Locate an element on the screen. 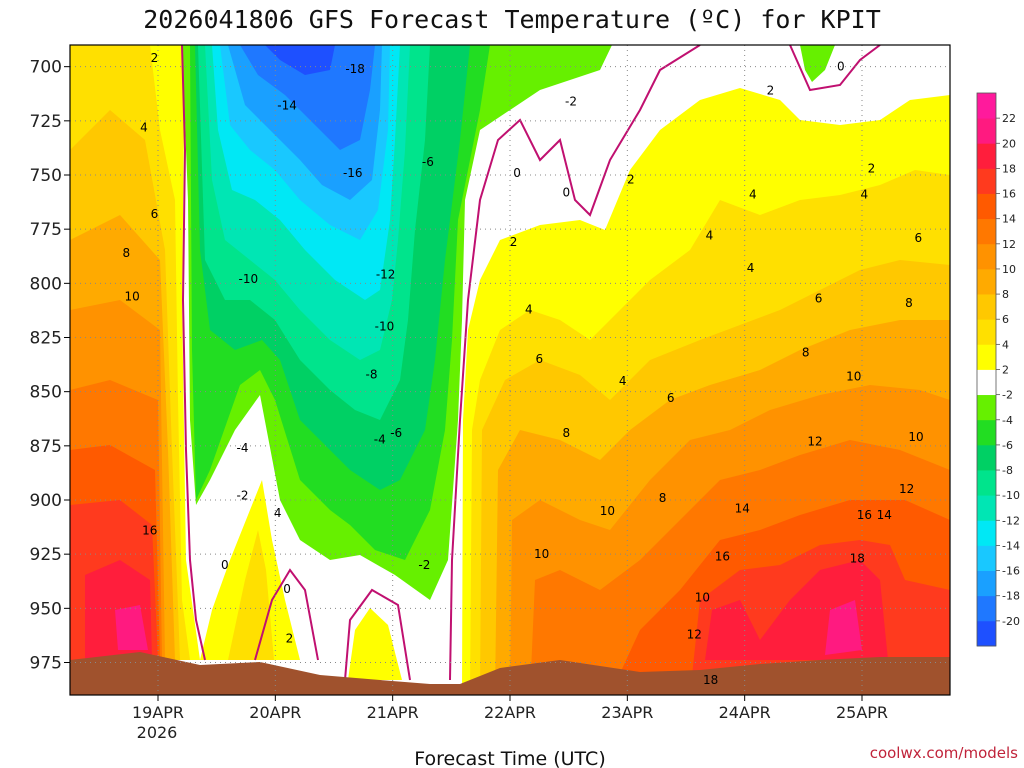 This screenshot has width=1024, height=768. contour-label: -16 is located at coordinates (353, 173).